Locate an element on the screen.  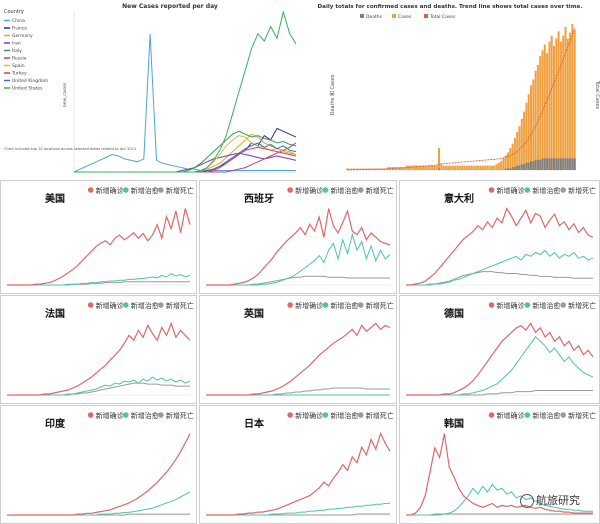
legend-label: United Kingdom is located at coordinates (30, 81).